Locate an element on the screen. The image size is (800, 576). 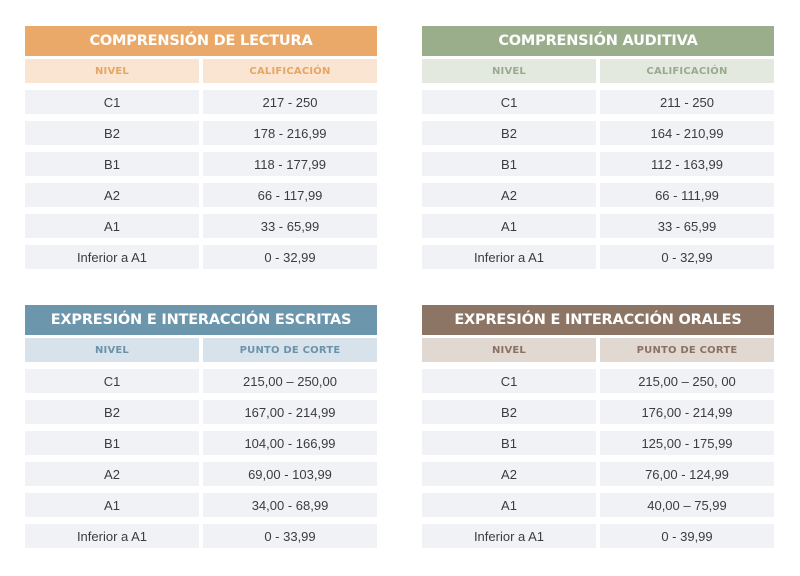
score-cell: 40,00 – 75,99 is located at coordinates (687, 505).